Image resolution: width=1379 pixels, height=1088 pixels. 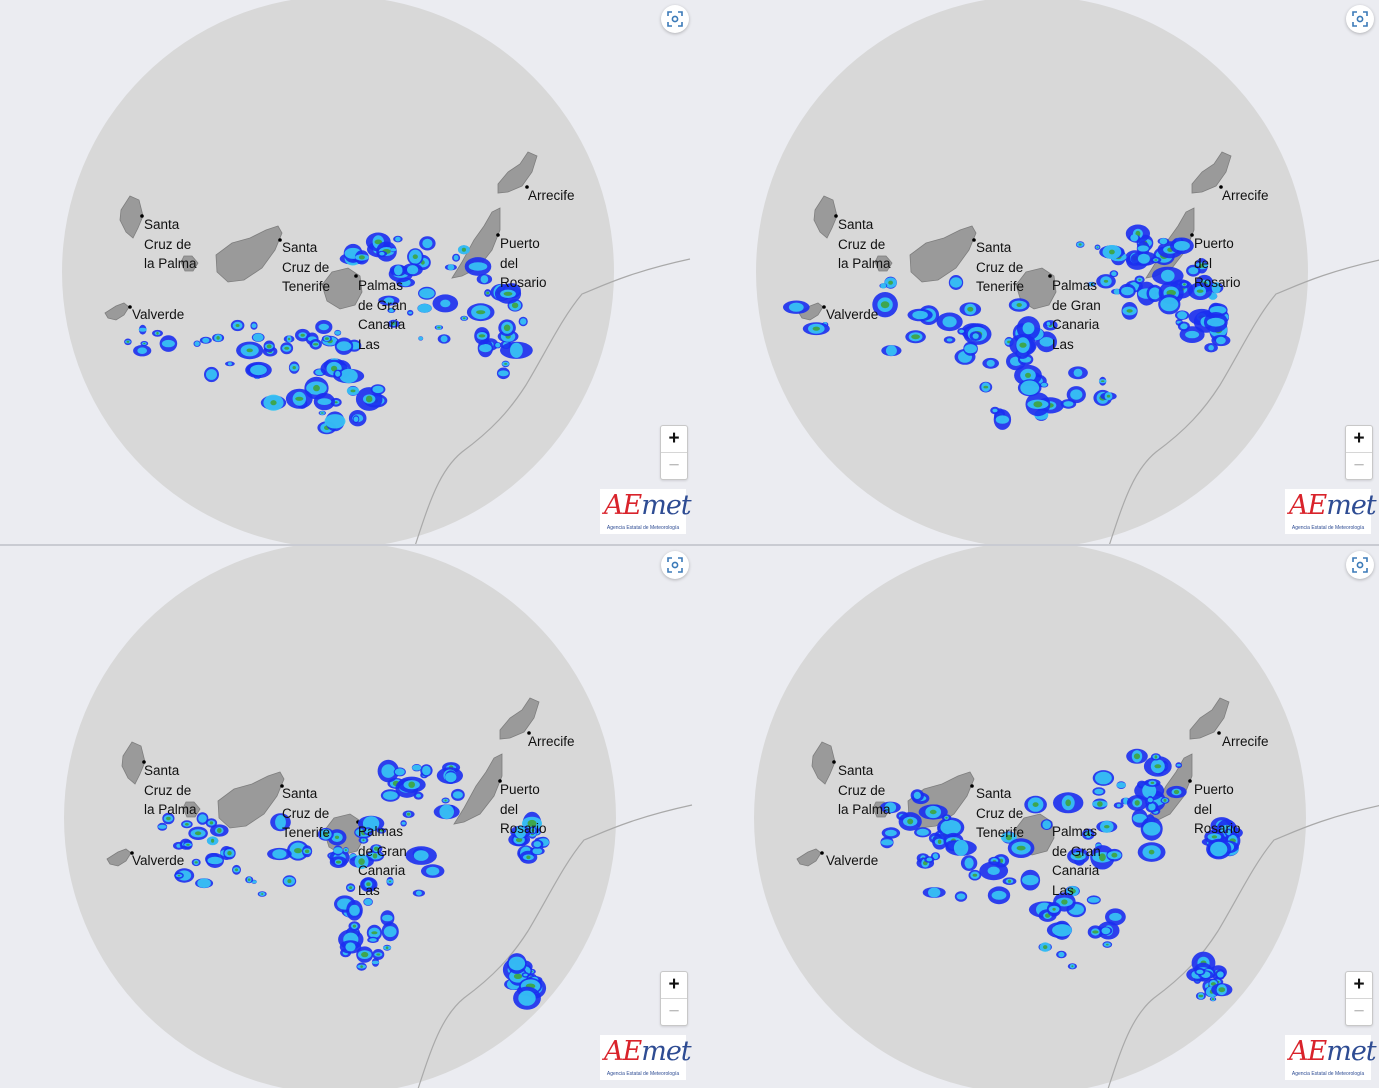 I want to click on aemet-logo-subtitle: Agencia Estatal de Meteorología, so click(x=1328, y=1074).